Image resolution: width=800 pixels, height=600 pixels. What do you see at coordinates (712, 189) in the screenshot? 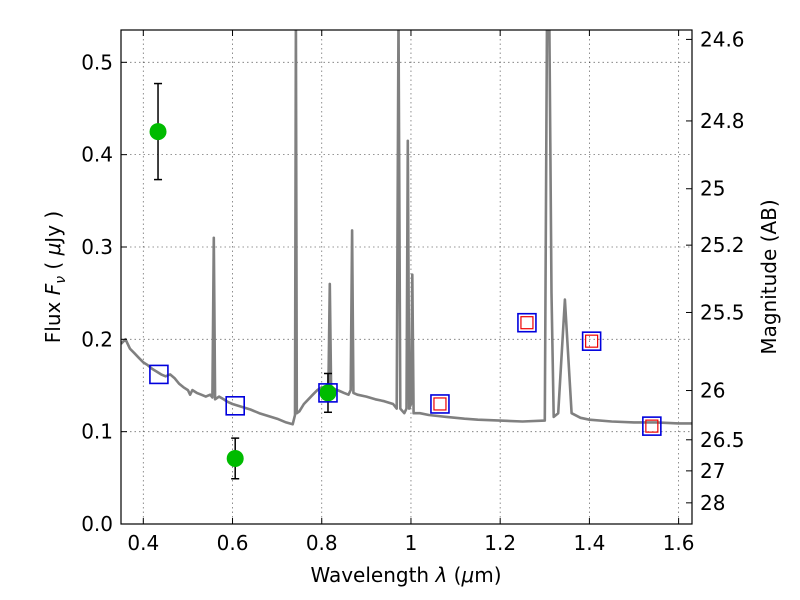
I see `y2-tick-label: 25` at bounding box center [712, 189].